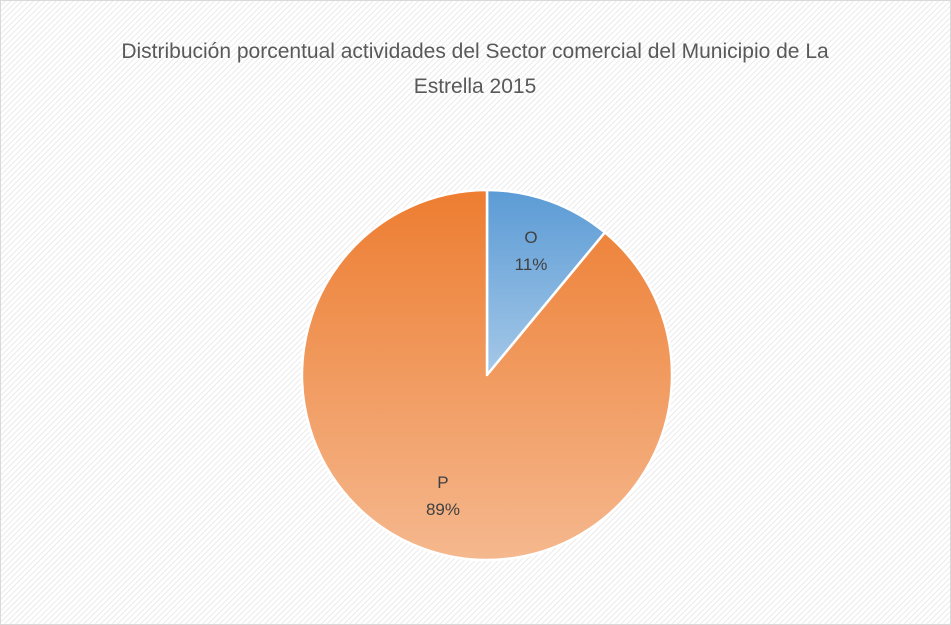  What do you see at coordinates (443, 509) in the screenshot?
I see `slice-value-label: 89%` at bounding box center [443, 509].